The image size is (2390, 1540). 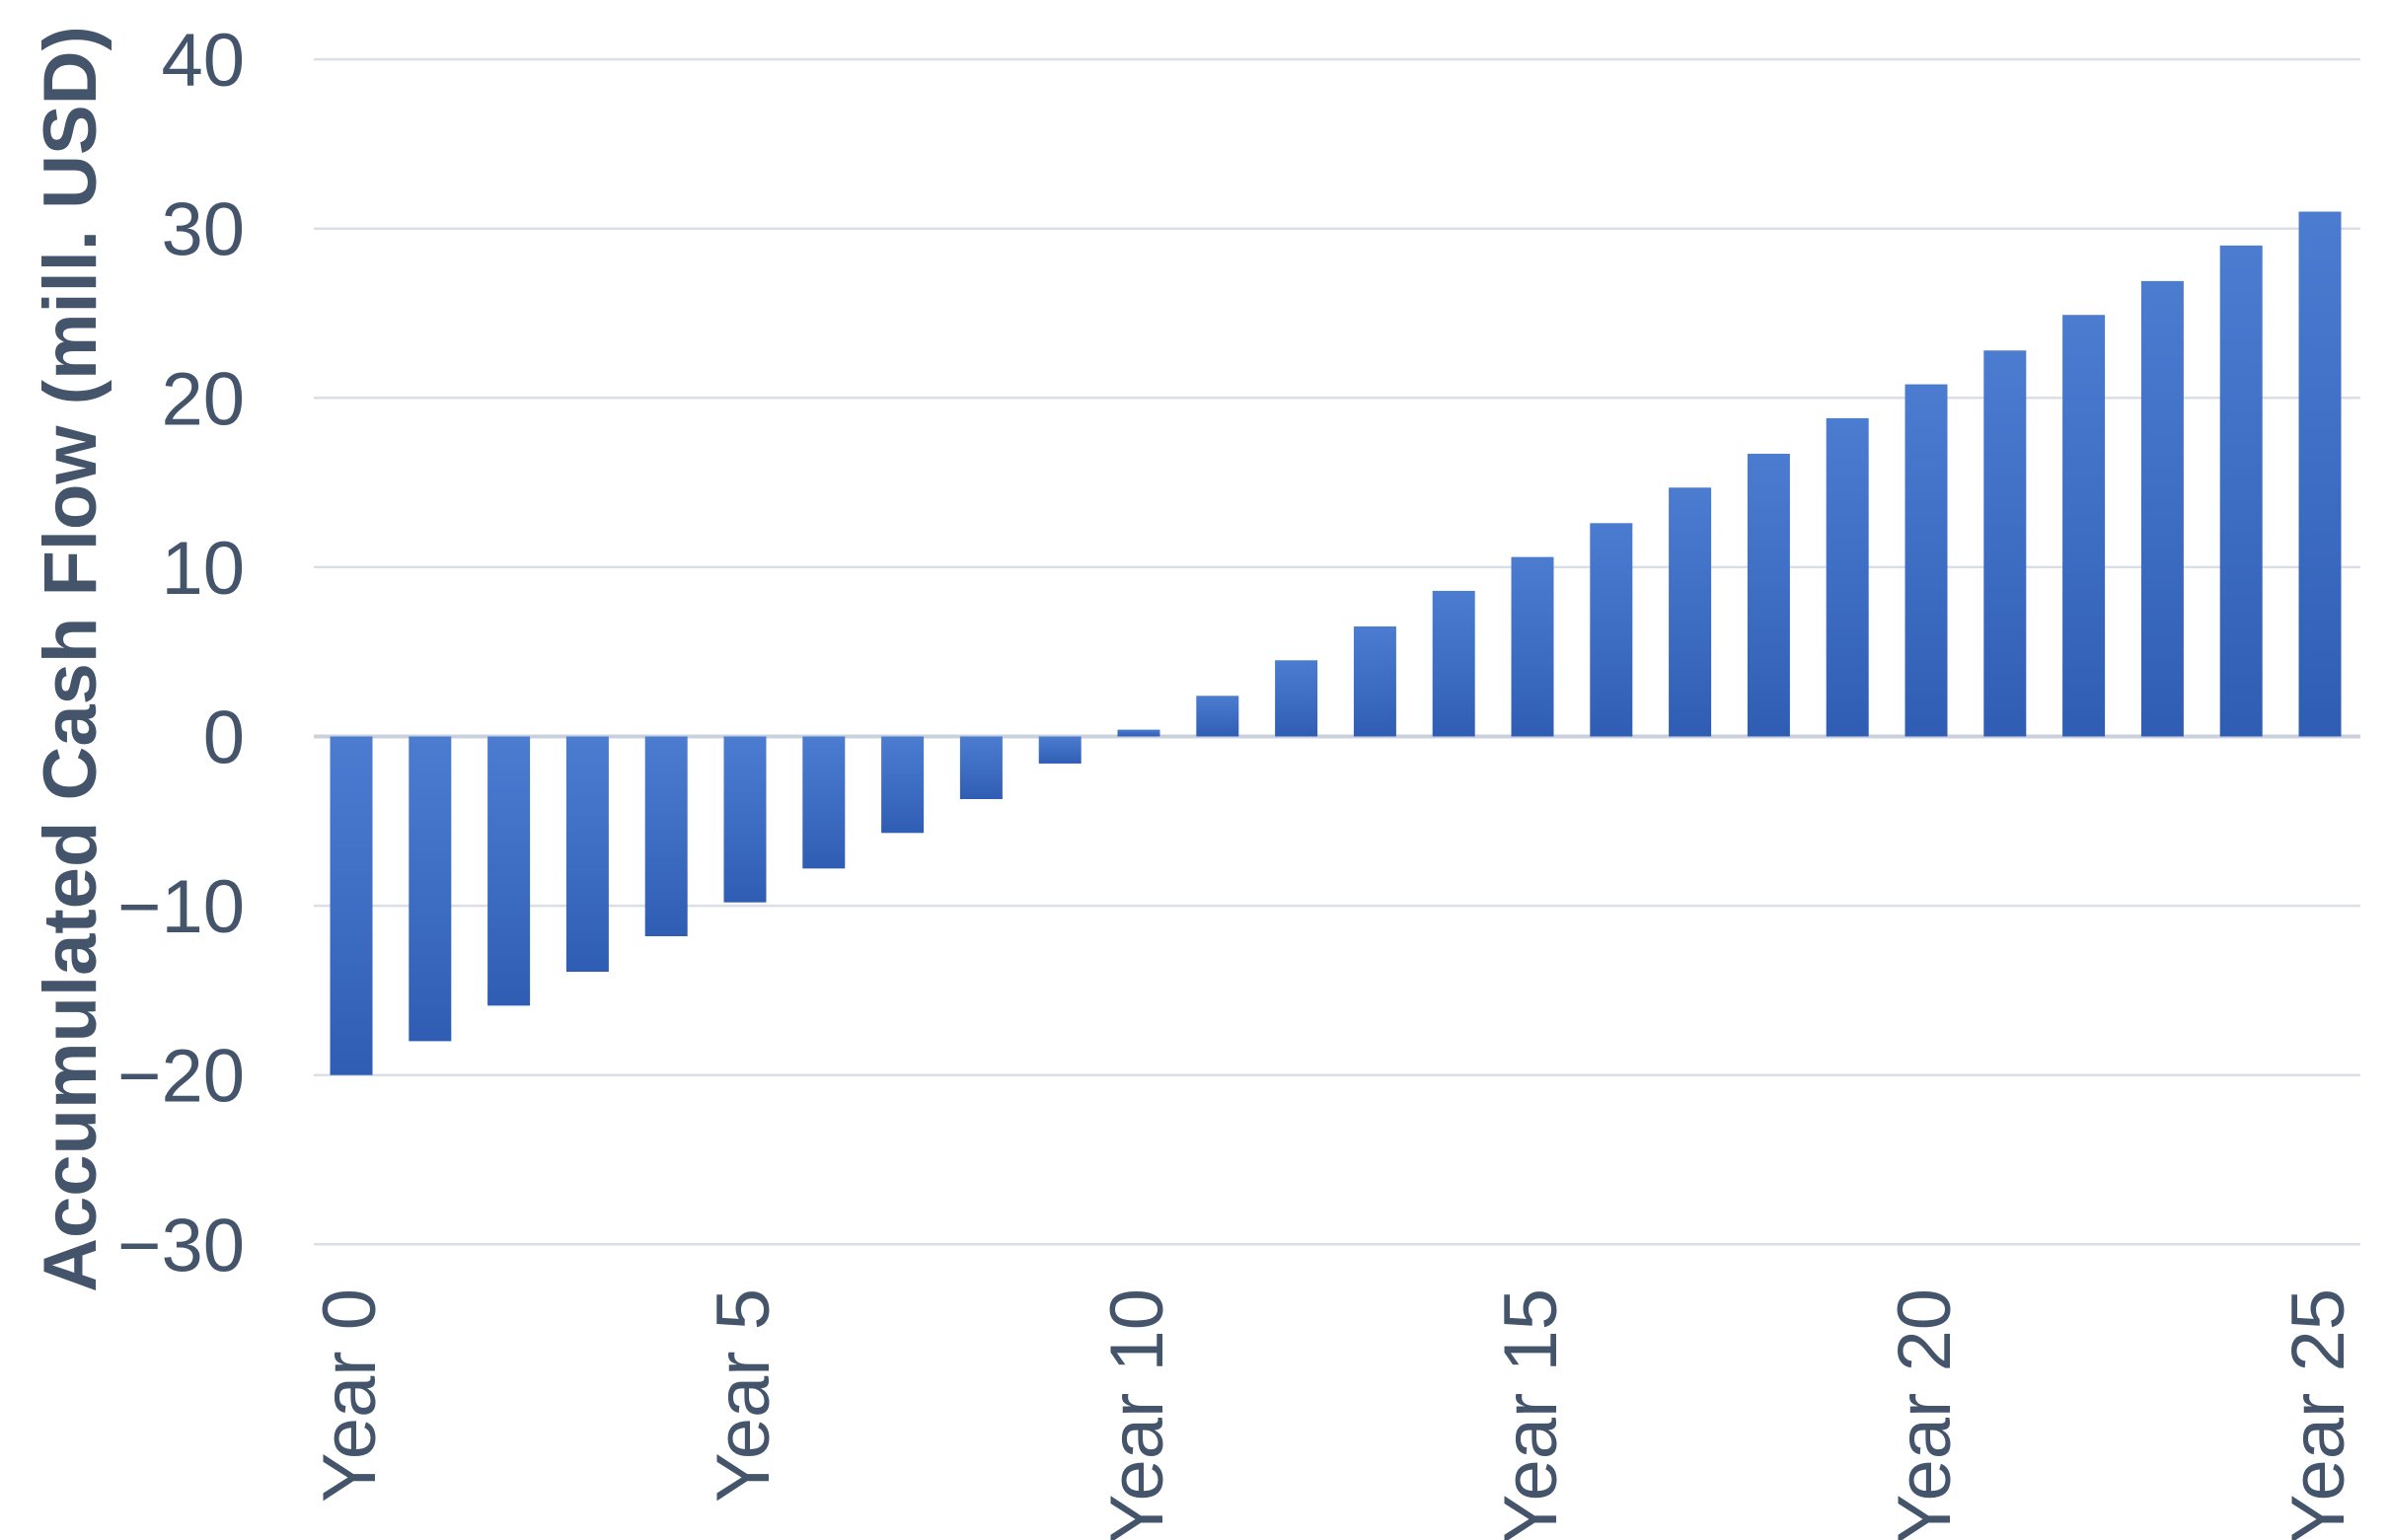 I want to click on x-tick-label-year-25: Year 25, so click(x=2318, y=1414).